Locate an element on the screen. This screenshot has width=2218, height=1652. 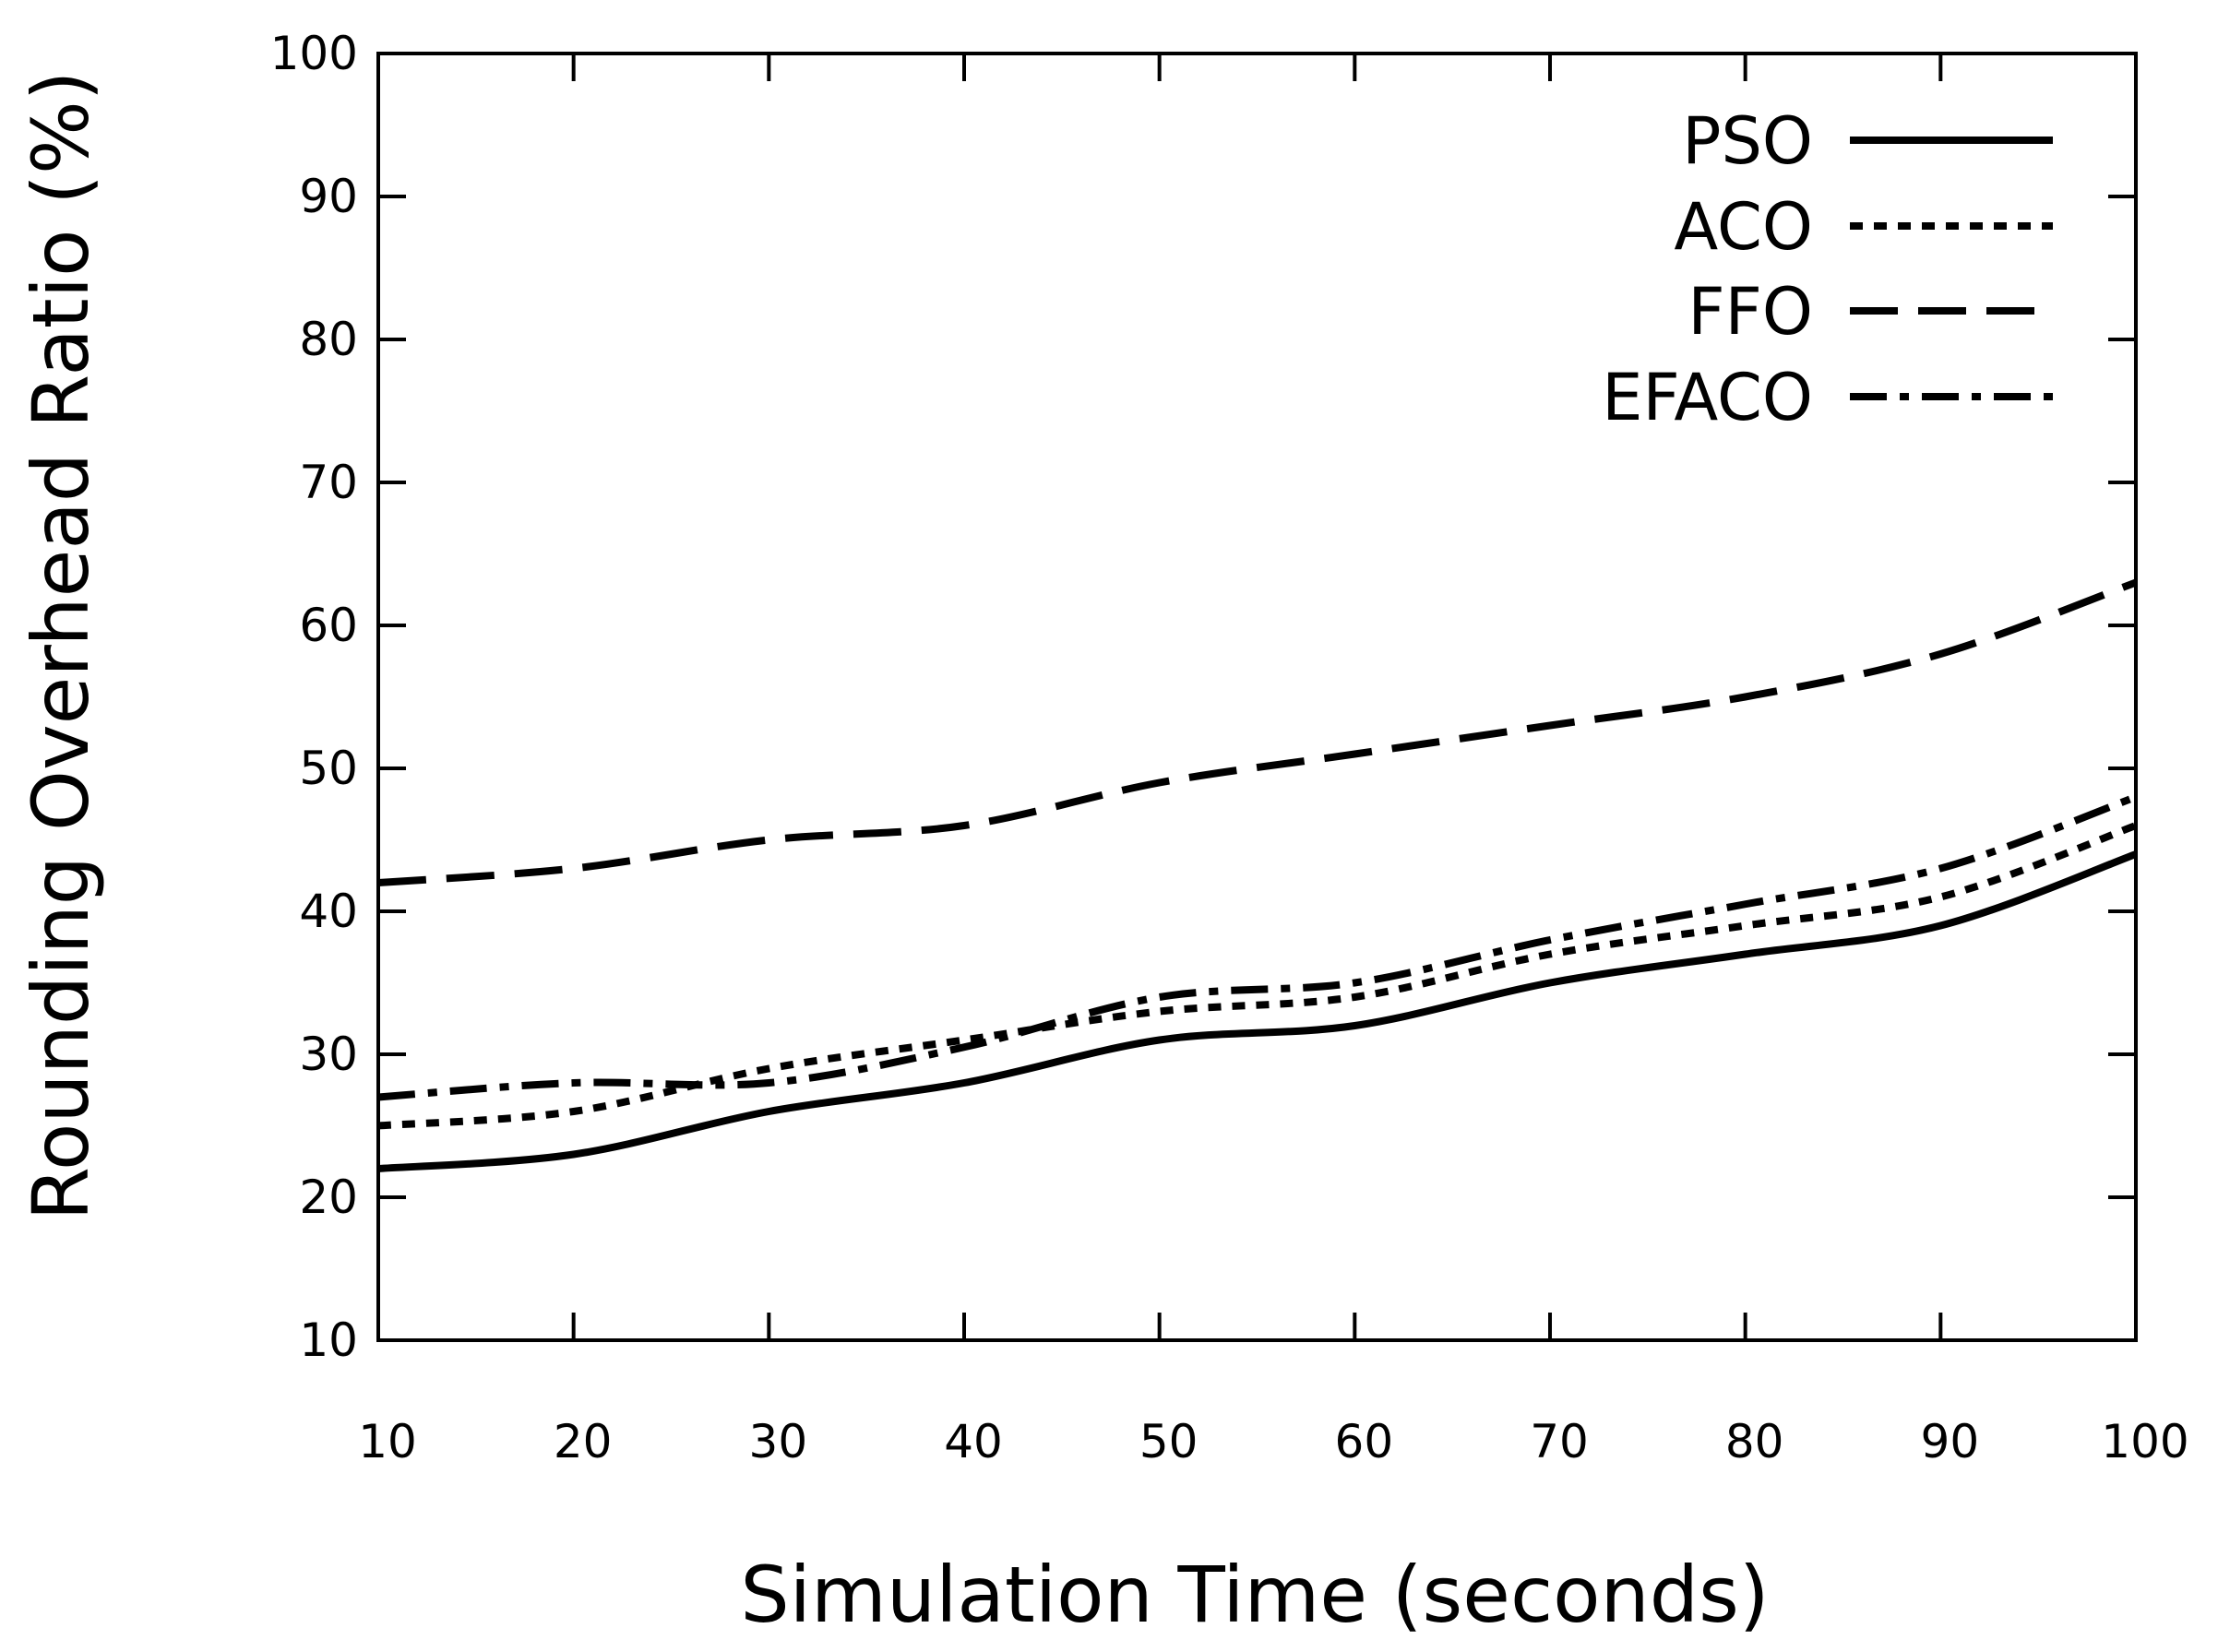
x-tick-label: 20 is located at coordinates (583, 1441).